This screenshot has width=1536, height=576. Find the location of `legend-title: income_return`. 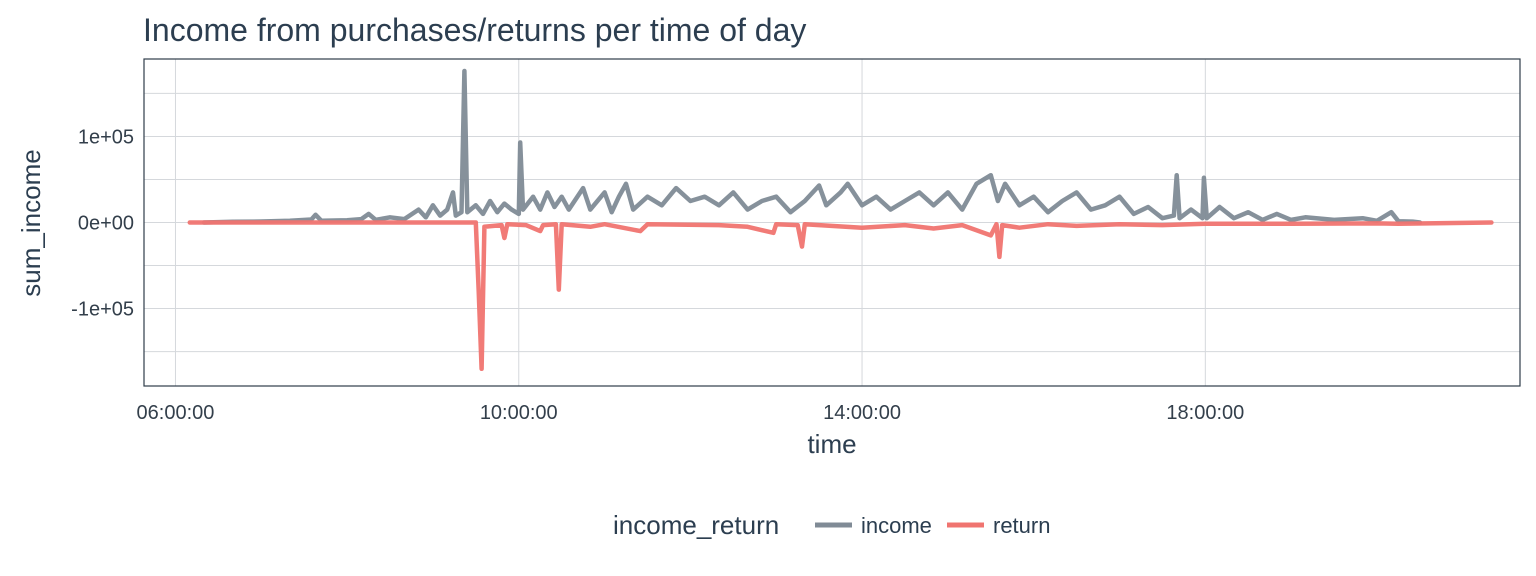

legend-title: income_return is located at coordinates (696, 525).